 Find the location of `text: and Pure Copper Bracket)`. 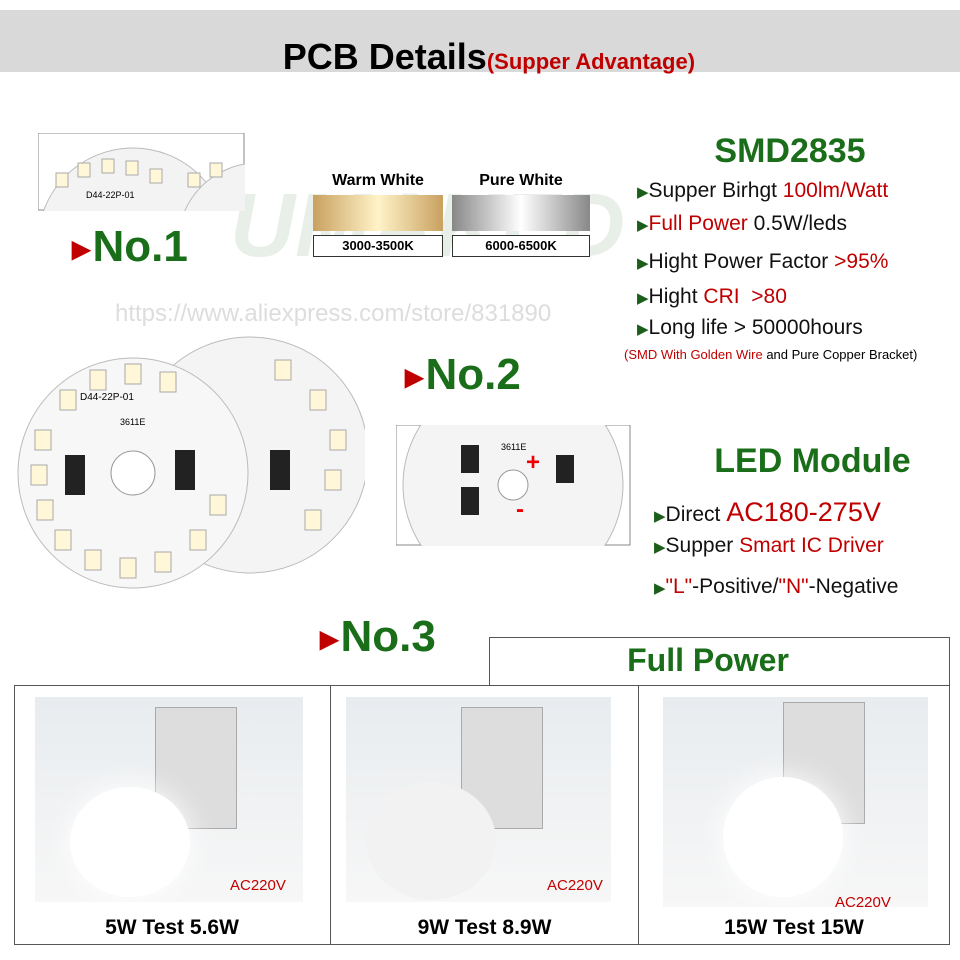

text: and Pure Copper Bracket) is located at coordinates (840, 354).